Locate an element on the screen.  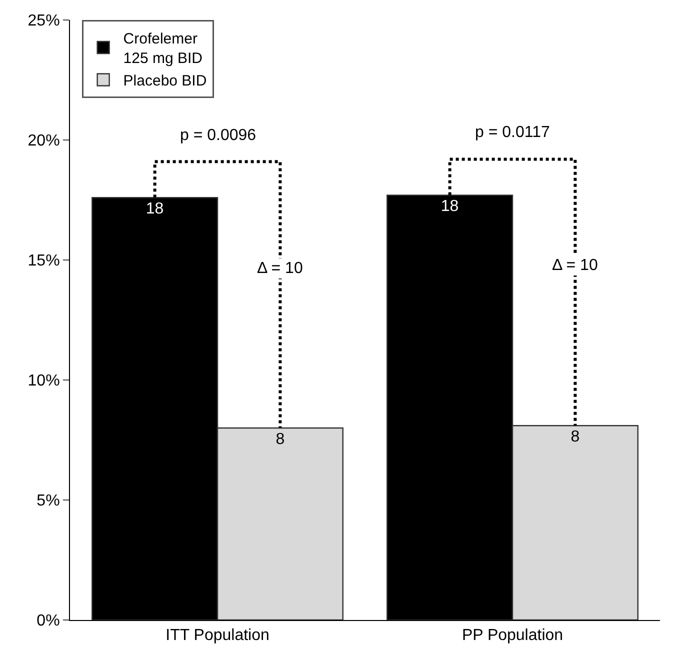
x-tick-label: PP Population is located at coordinates (513, 635).